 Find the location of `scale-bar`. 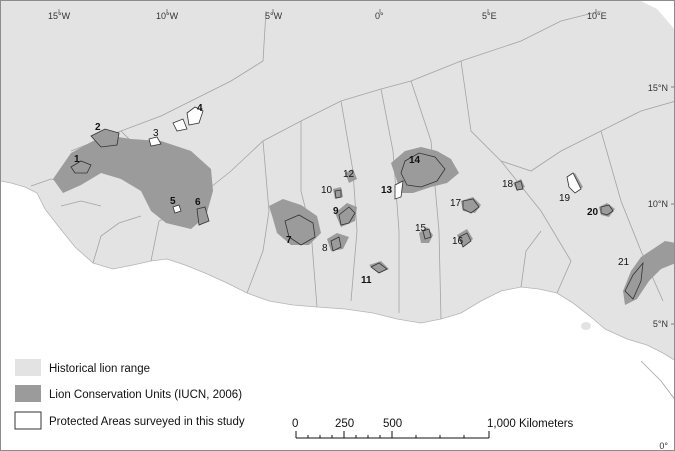

scale-bar is located at coordinates (392, 435).